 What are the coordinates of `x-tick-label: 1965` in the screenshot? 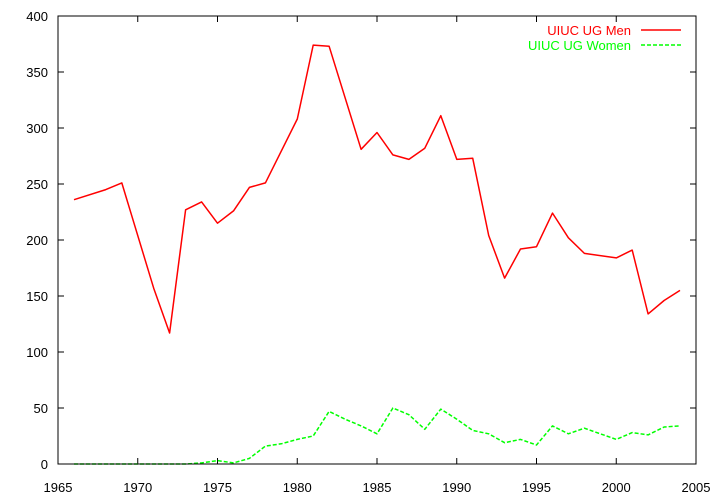 It's located at (58, 487).